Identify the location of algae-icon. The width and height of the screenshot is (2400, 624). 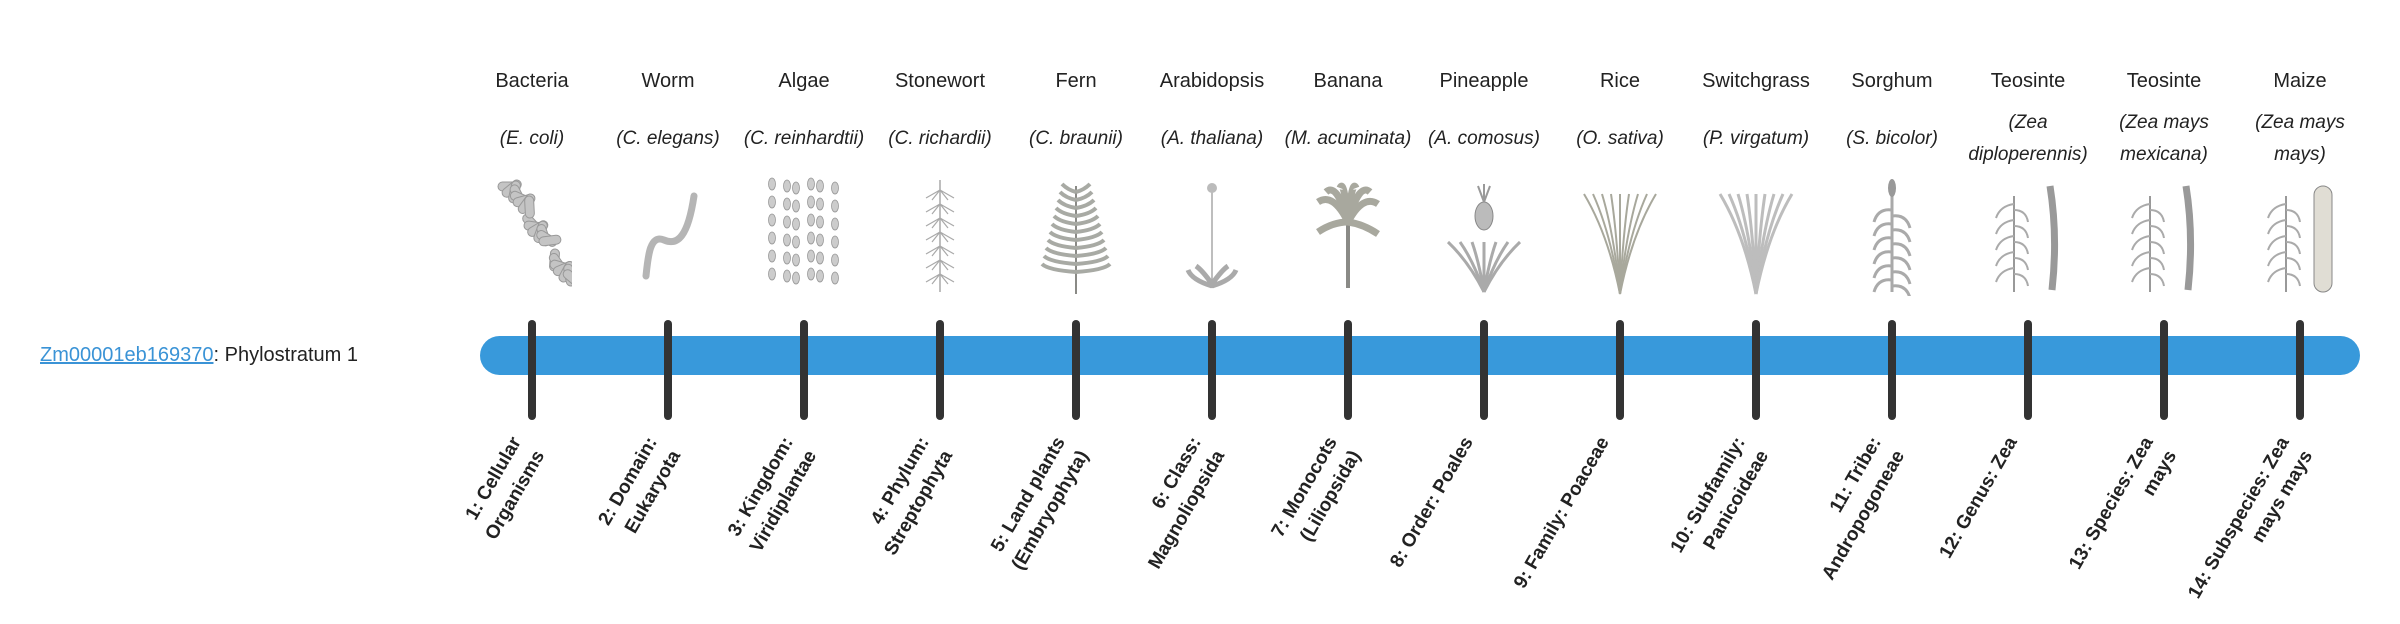
(804, 236).